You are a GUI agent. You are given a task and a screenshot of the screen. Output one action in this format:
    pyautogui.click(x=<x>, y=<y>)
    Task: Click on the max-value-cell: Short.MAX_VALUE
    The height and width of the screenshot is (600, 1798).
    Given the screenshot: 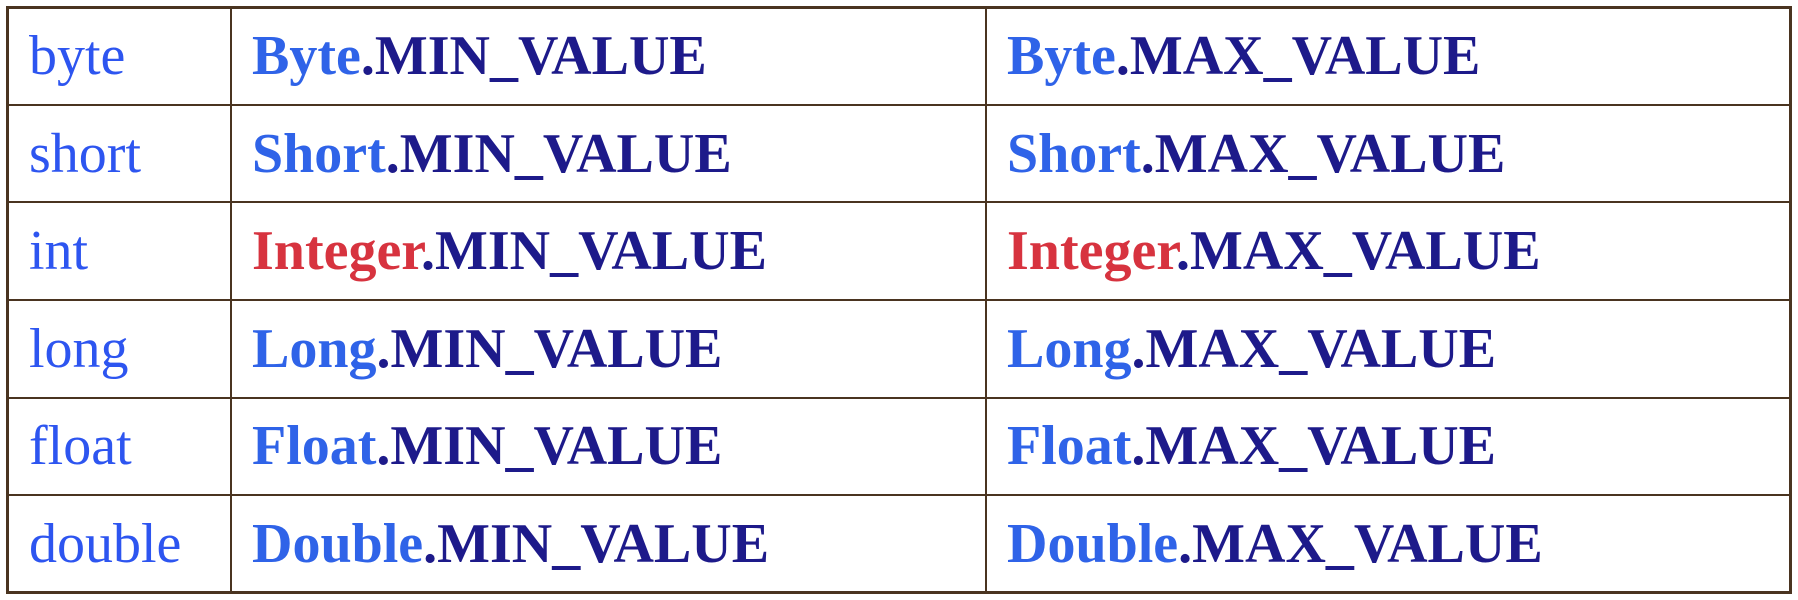 What is the action you would take?
    pyautogui.click(x=1387, y=153)
    